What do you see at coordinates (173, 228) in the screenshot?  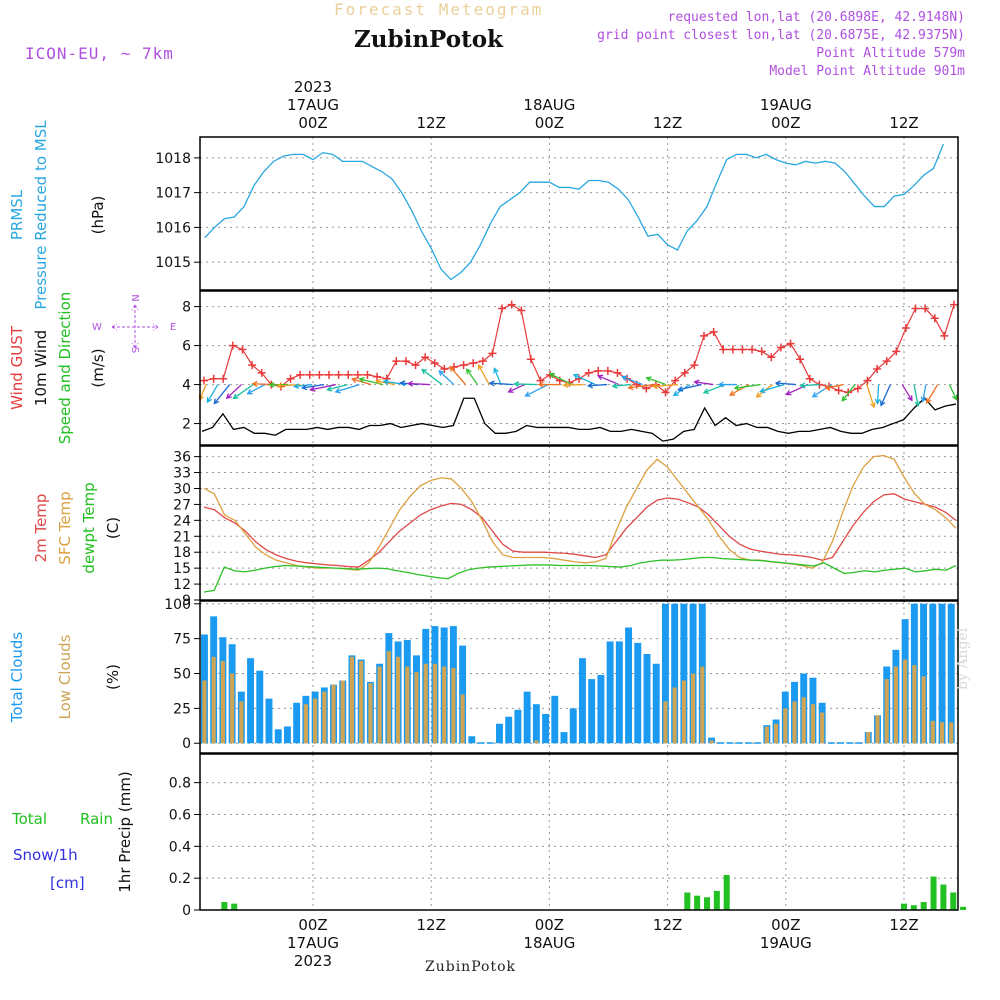 I see `y-tick-label: 1016` at bounding box center [173, 228].